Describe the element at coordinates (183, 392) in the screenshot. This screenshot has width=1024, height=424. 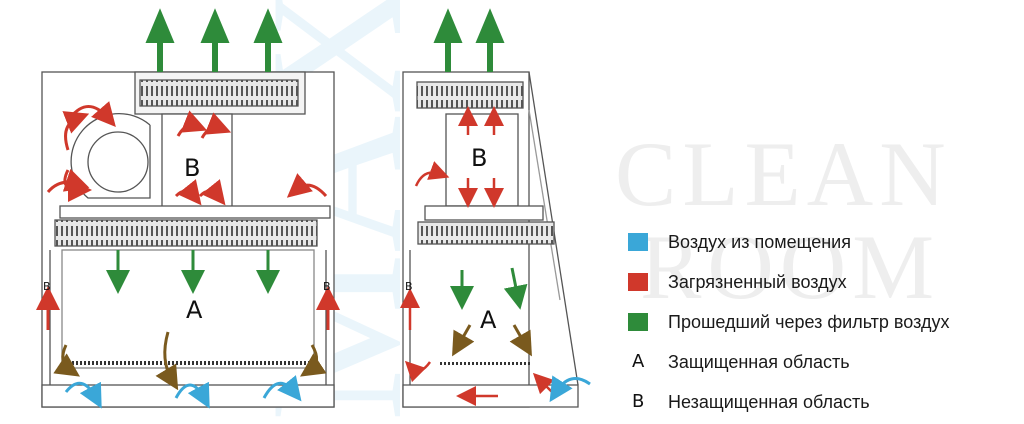
I see `front-room-air-arrows` at that location.